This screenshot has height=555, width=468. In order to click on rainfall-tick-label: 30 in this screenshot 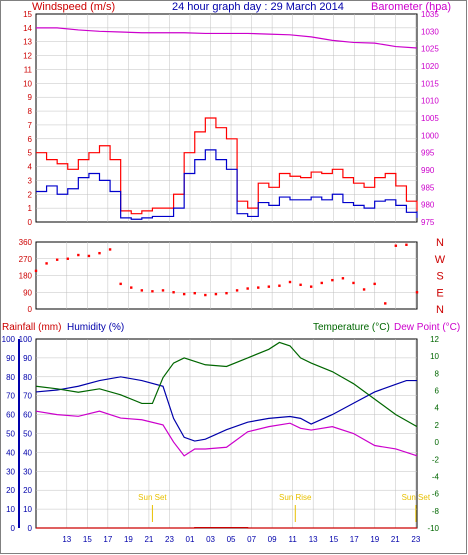, I will do `click(10, 471)`.